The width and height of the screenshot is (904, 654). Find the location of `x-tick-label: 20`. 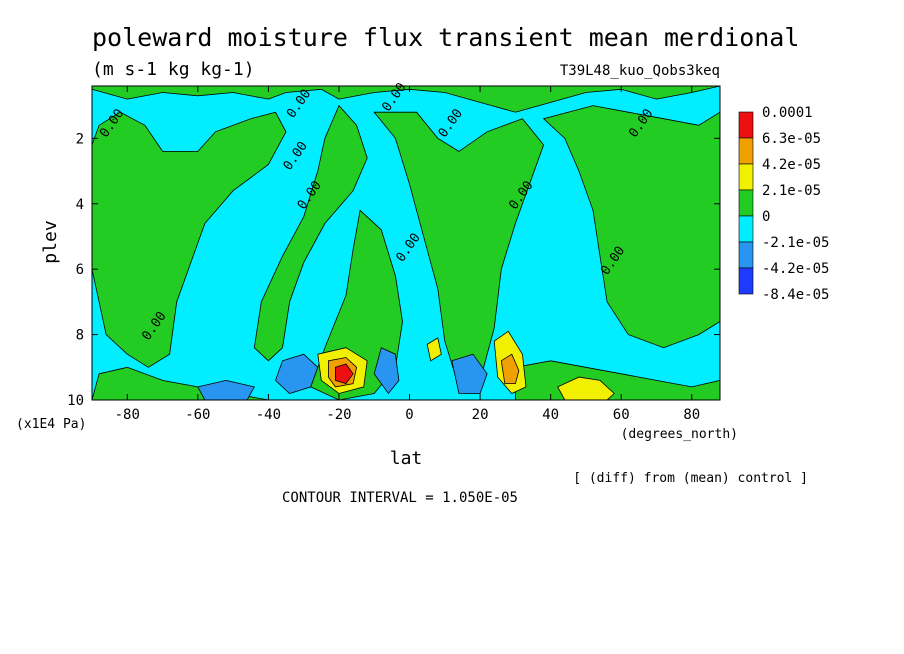

x-tick-label: 20 is located at coordinates (480, 415).